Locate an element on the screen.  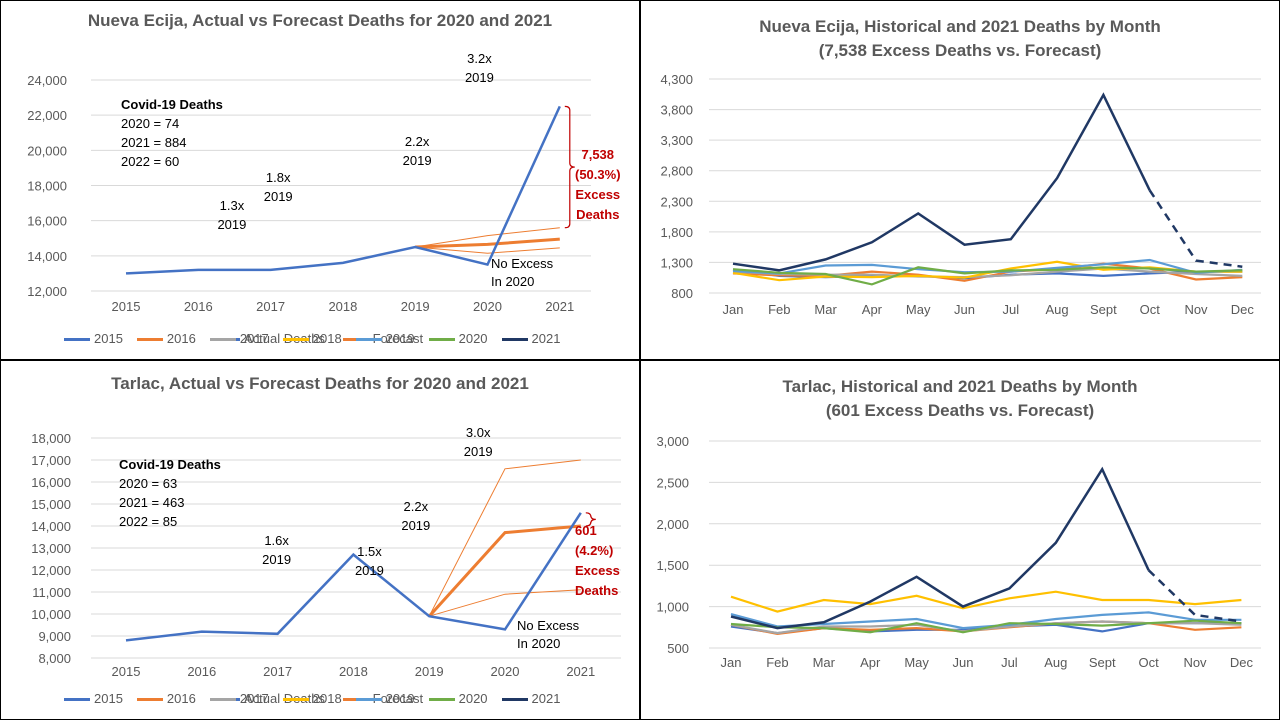
x-tick-label: Nov is located at coordinates (1195, 662).